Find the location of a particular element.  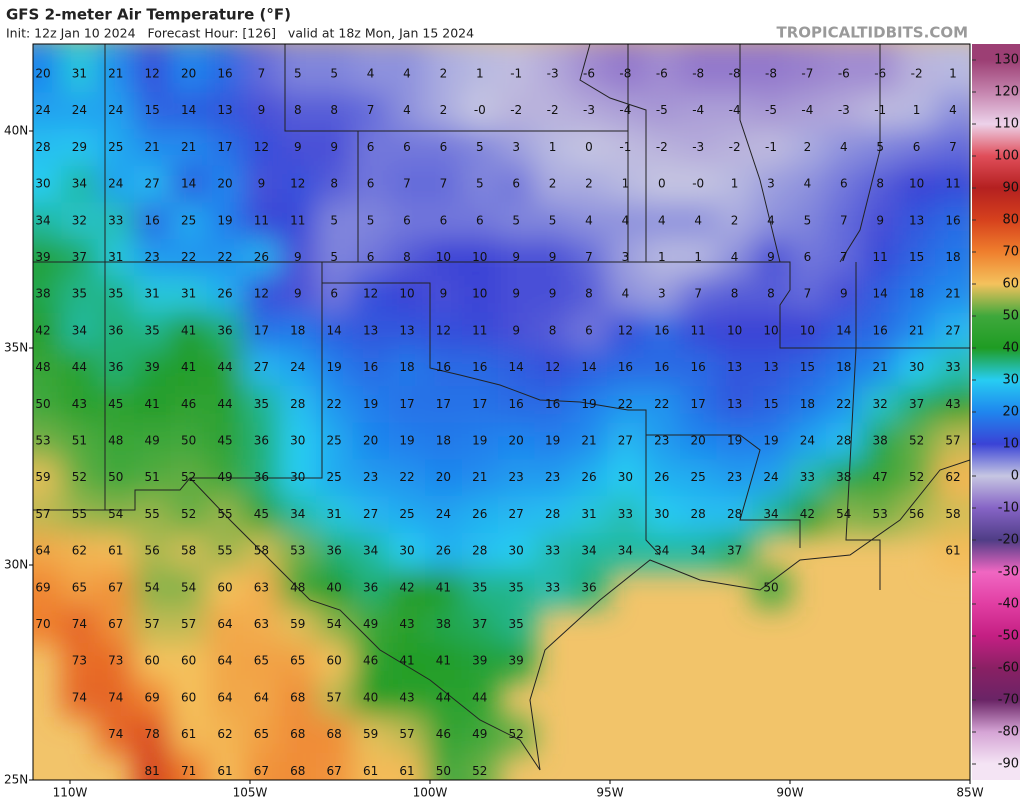

temperature-label: 55 is located at coordinates (224, 551).